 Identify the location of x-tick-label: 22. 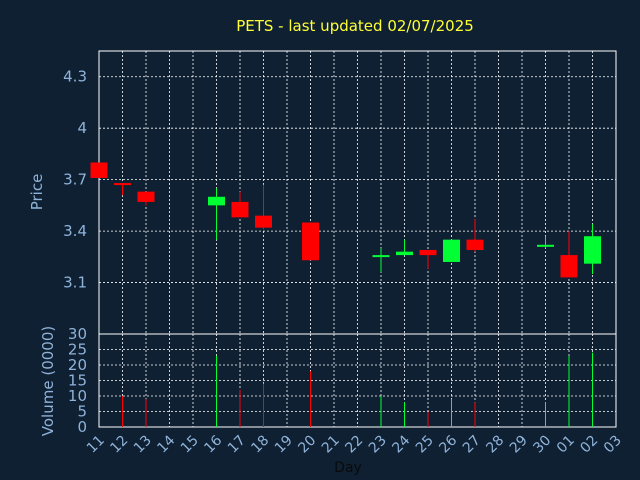
(354, 445).